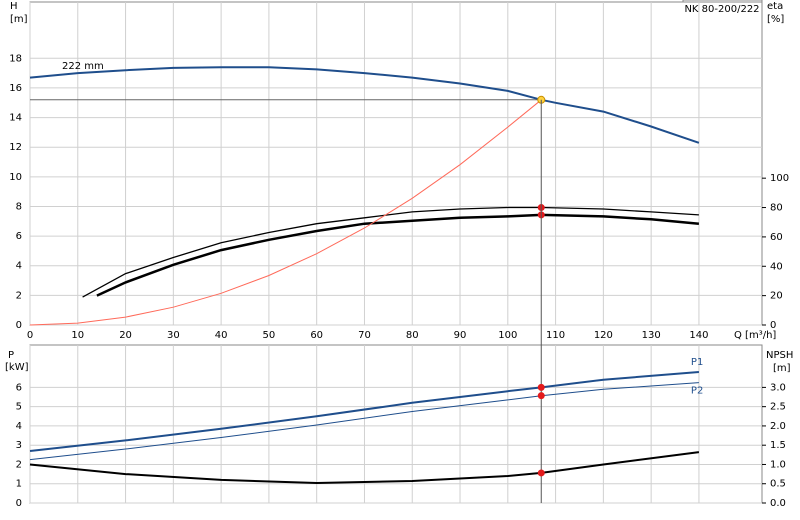  What do you see at coordinates (15, 58) in the screenshot?
I see `y-tick-label: 18` at bounding box center [15, 58].